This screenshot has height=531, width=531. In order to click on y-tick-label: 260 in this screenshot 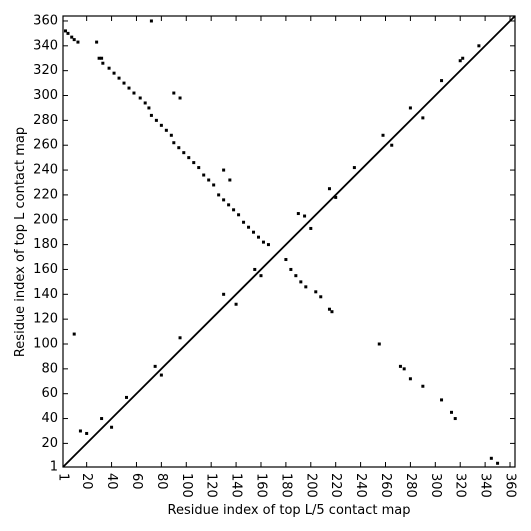, I will do `click(45, 145)`.